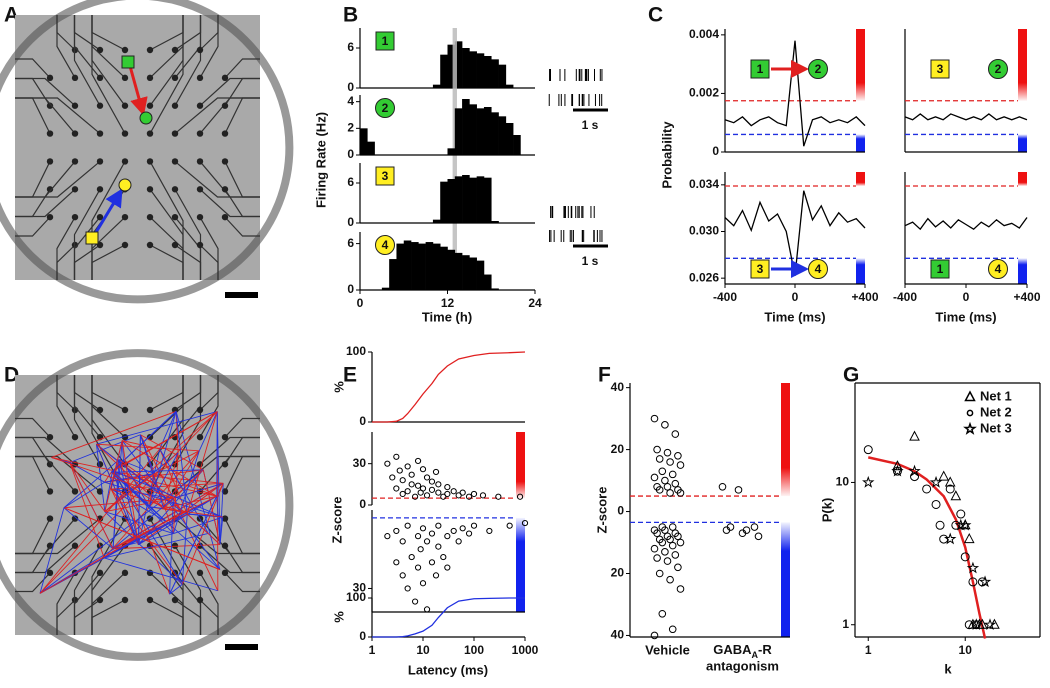 The height and width of the screenshot is (688, 1050). What do you see at coordinates (147, 152) in the screenshot?
I see `micrograph-a` at bounding box center [147, 152].